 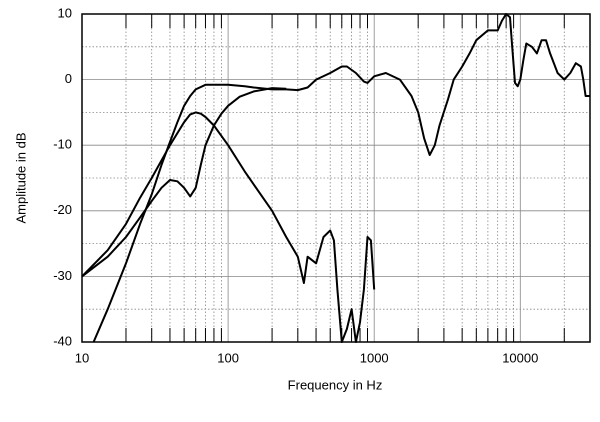 What do you see at coordinates (20, 177) in the screenshot?
I see `y-axis-label: Amplitude in dB` at bounding box center [20, 177].